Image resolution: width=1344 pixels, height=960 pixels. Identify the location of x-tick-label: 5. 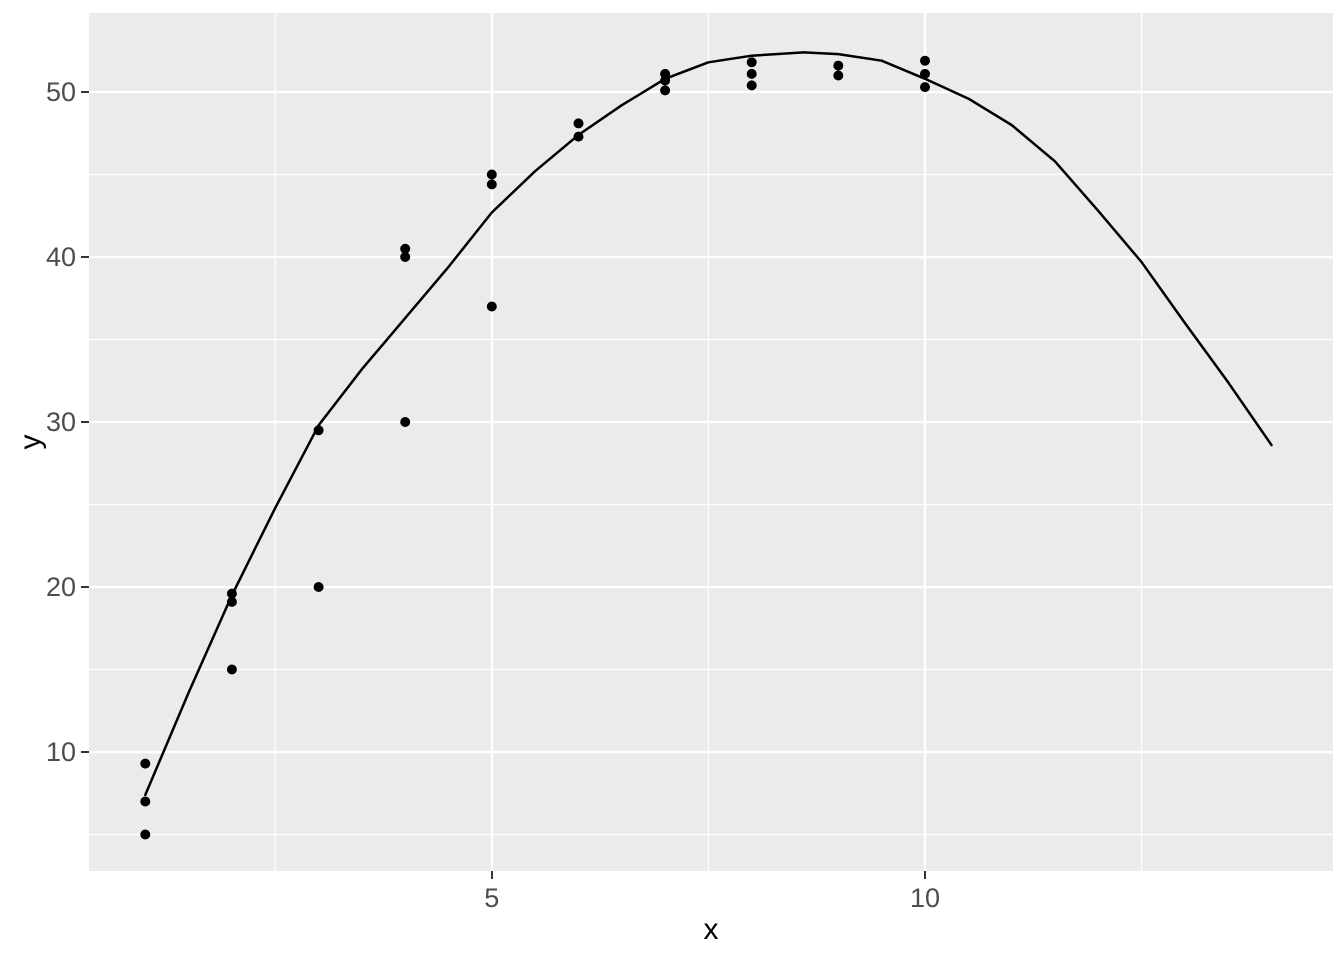
(492, 898).